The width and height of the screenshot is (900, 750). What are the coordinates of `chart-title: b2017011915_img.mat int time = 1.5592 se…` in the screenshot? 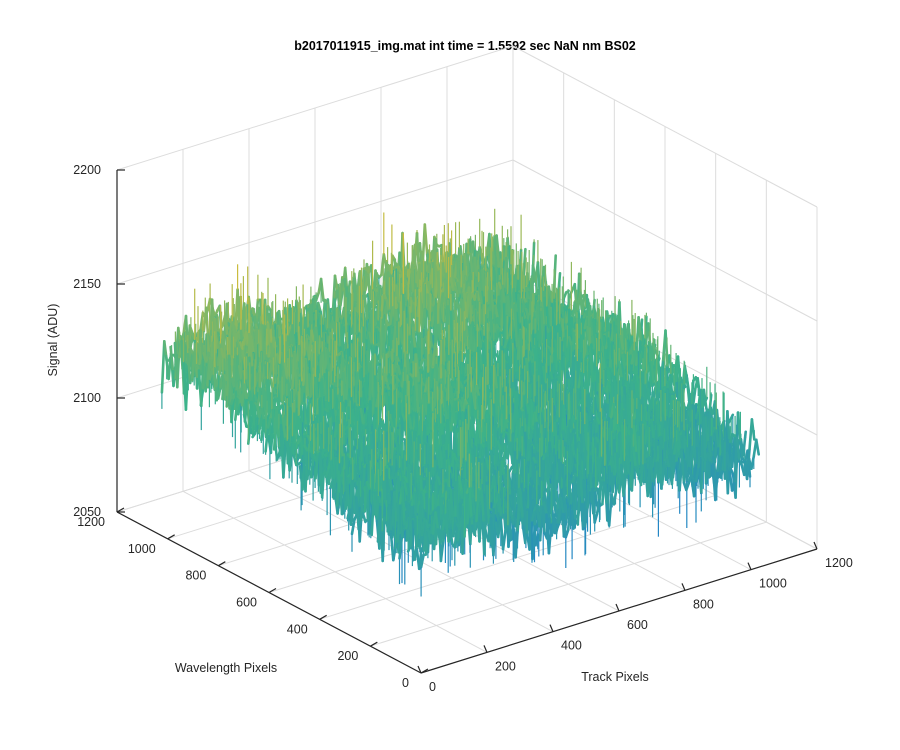 It's located at (465, 46).